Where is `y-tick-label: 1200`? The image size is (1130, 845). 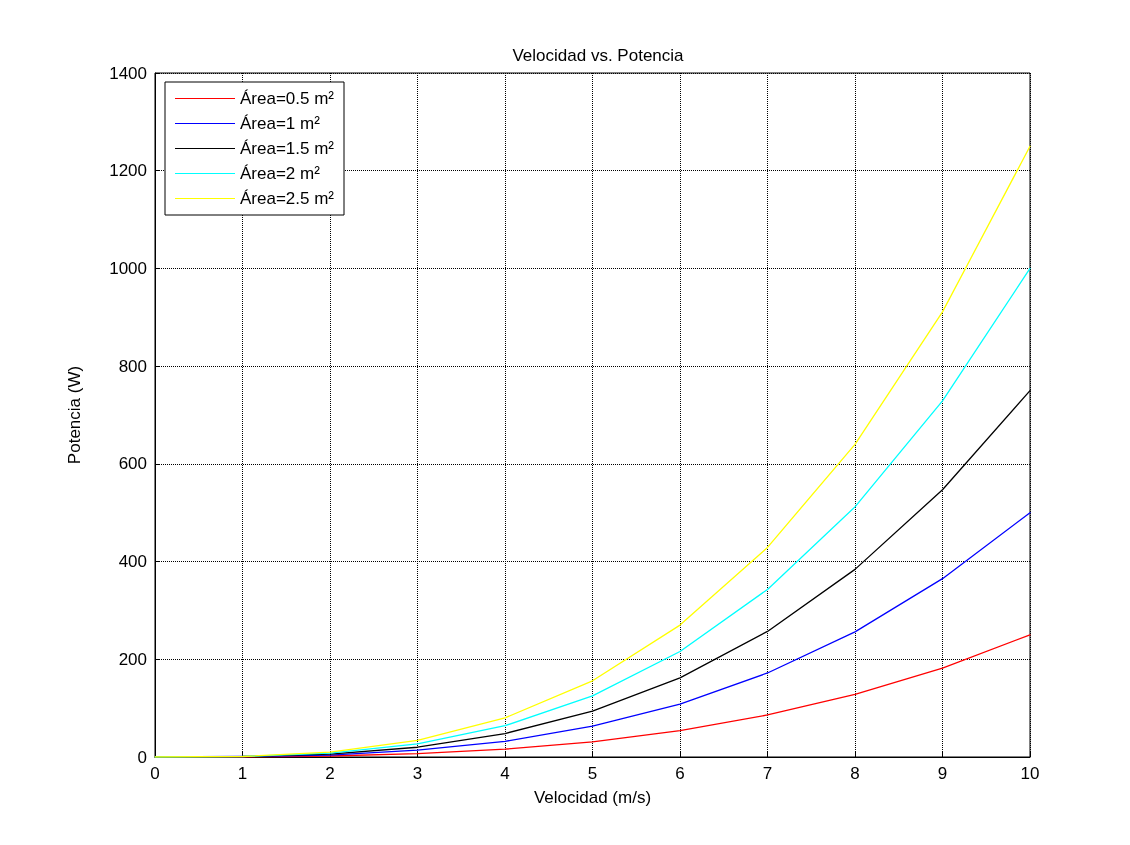
y-tick-label: 1200 is located at coordinates (128, 171).